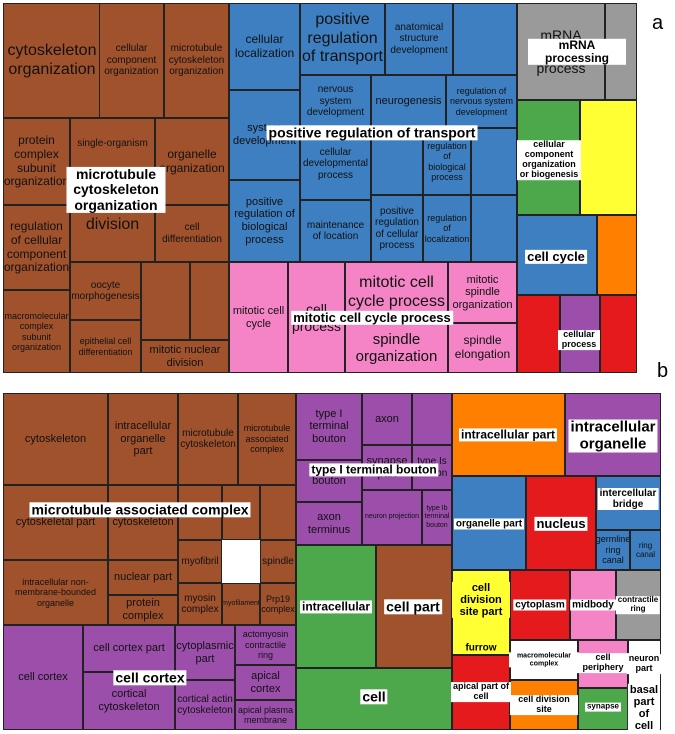 Image resolution: width=675 pixels, height=734 pixels. What do you see at coordinates (150, 677) in the screenshot?
I see `group-label: cell cortex` at bounding box center [150, 677].